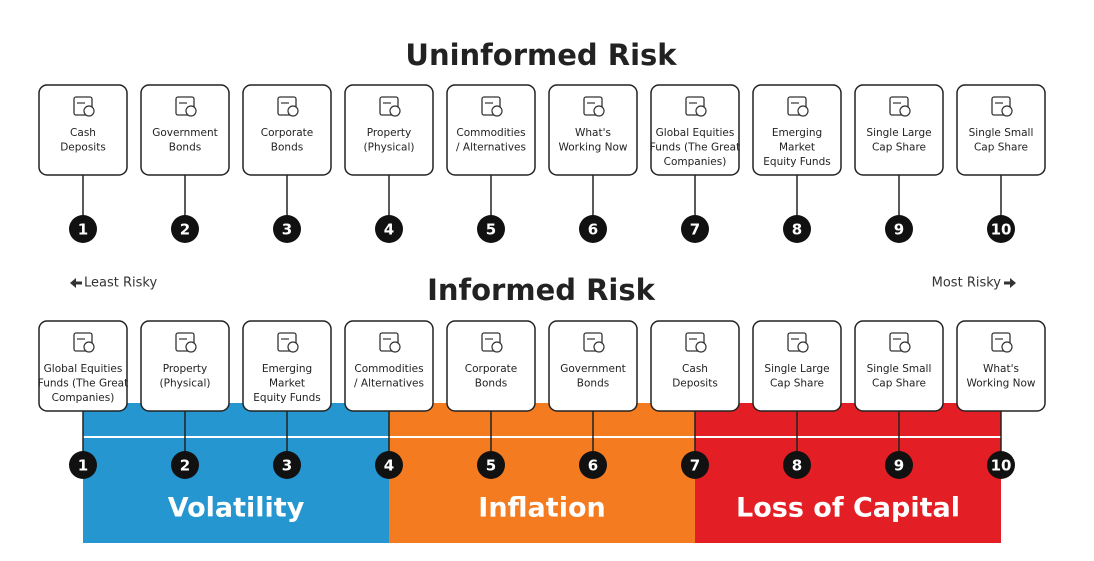 The height and width of the screenshot is (561, 1094). Describe the element at coordinates (389, 384) in the screenshot. I see `item-label: / Alternatives` at that location.